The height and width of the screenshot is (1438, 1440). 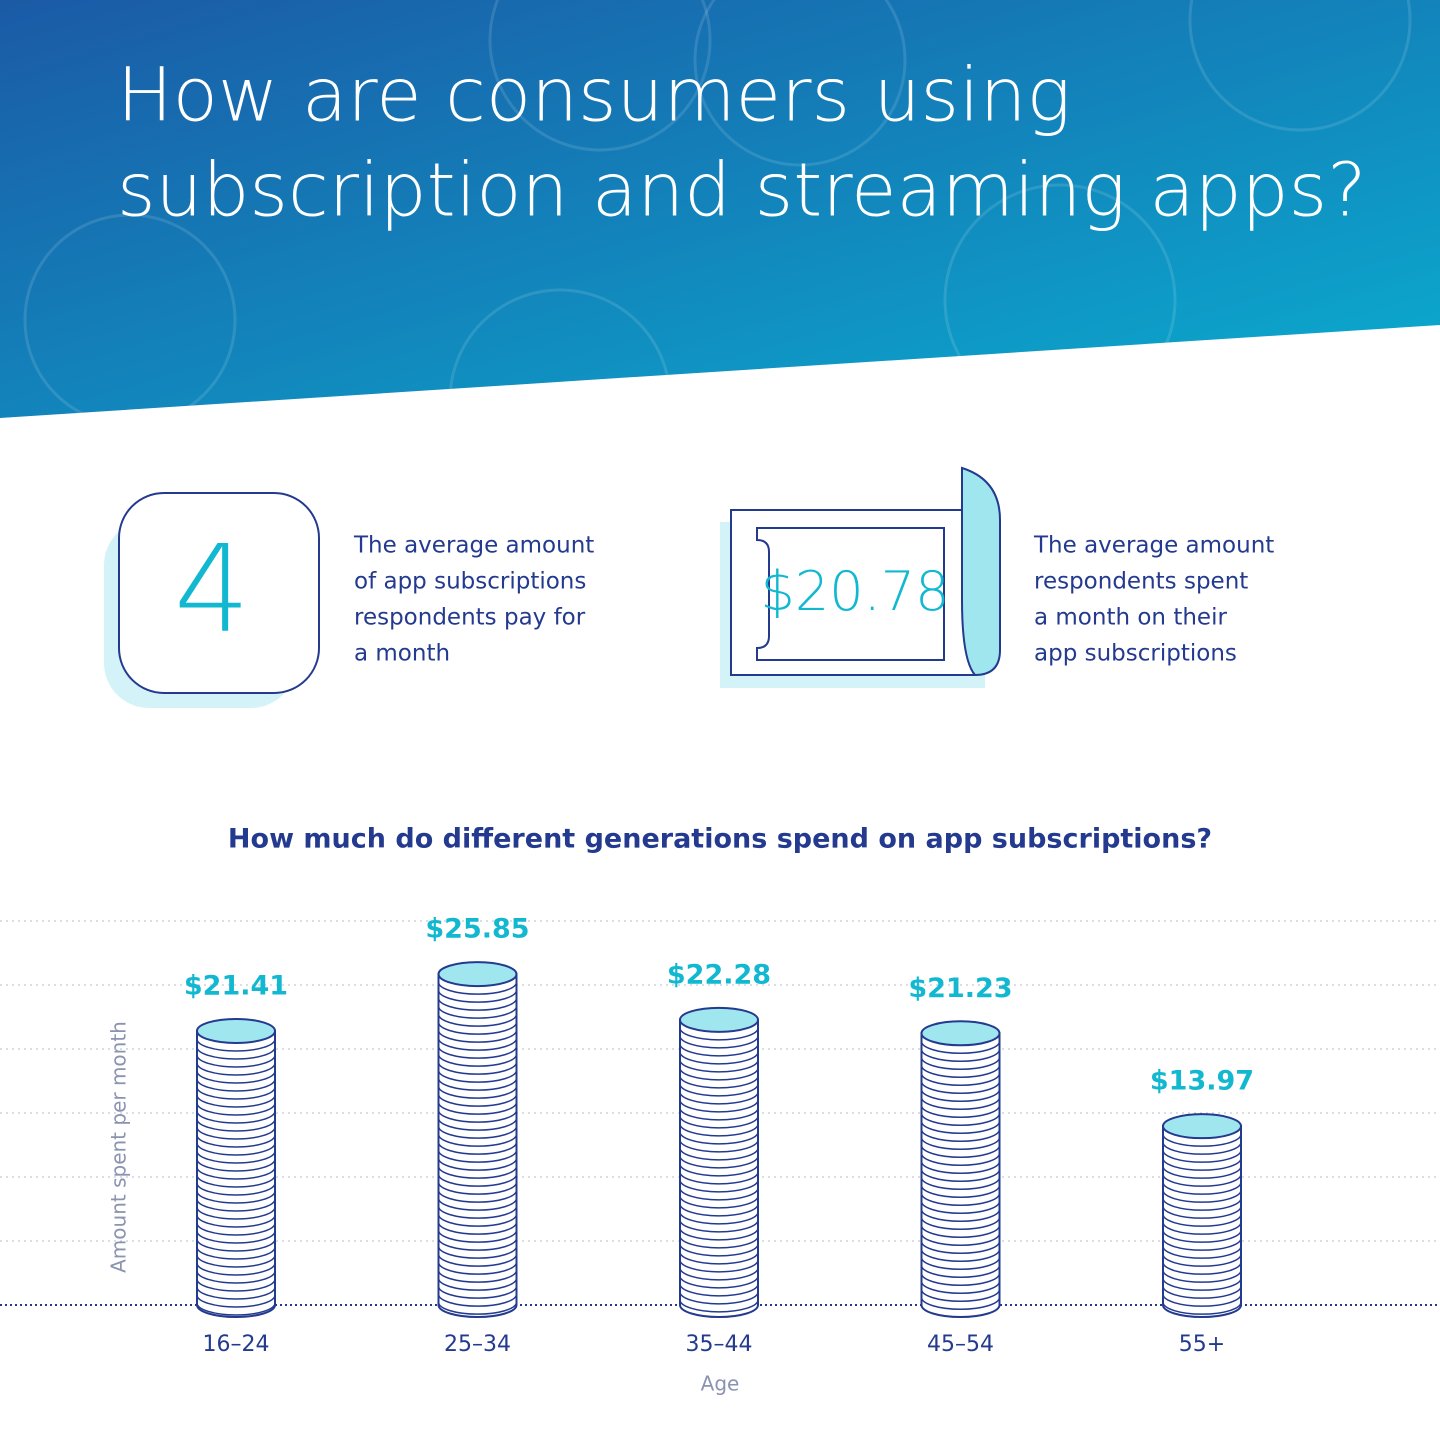 What do you see at coordinates (594, 96) in the screenshot?
I see `title-line: How are consumers using` at bounding box center [594, 96].